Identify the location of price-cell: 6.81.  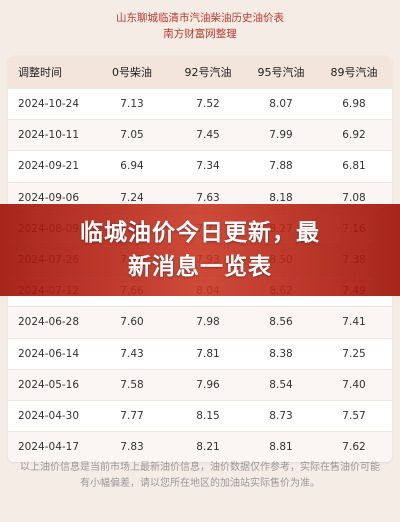
(354, 166).